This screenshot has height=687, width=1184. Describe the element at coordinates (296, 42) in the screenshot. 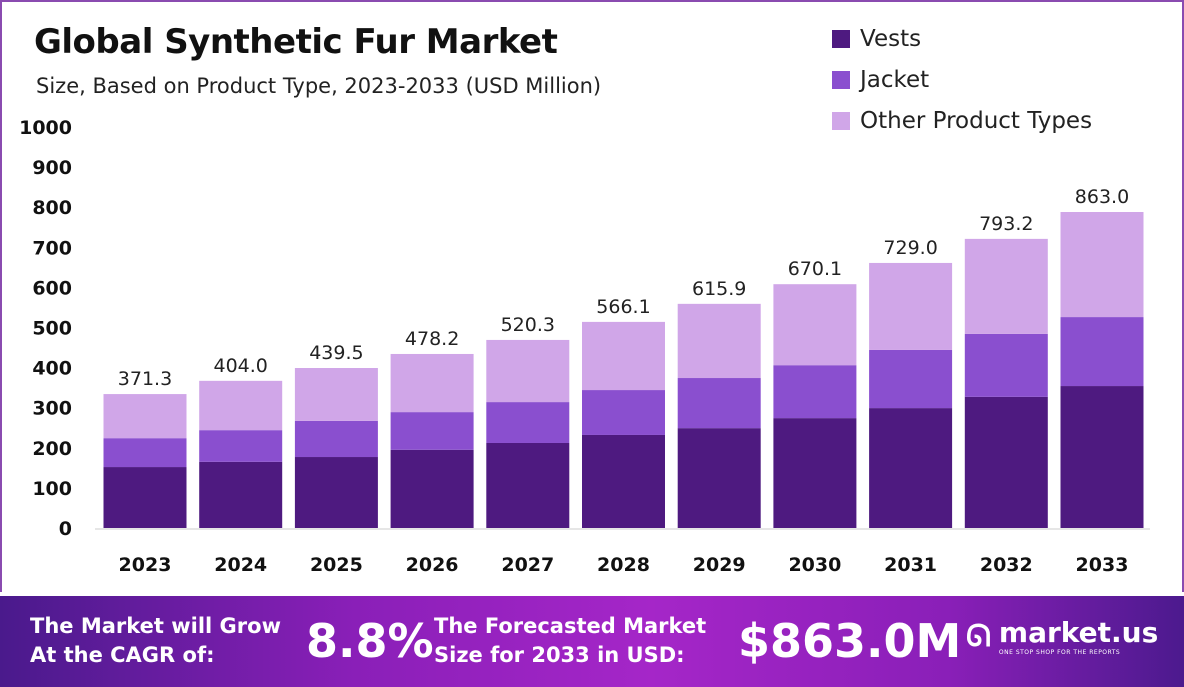

I see `chart-title: Global Synthetic Fur Market` at that location.